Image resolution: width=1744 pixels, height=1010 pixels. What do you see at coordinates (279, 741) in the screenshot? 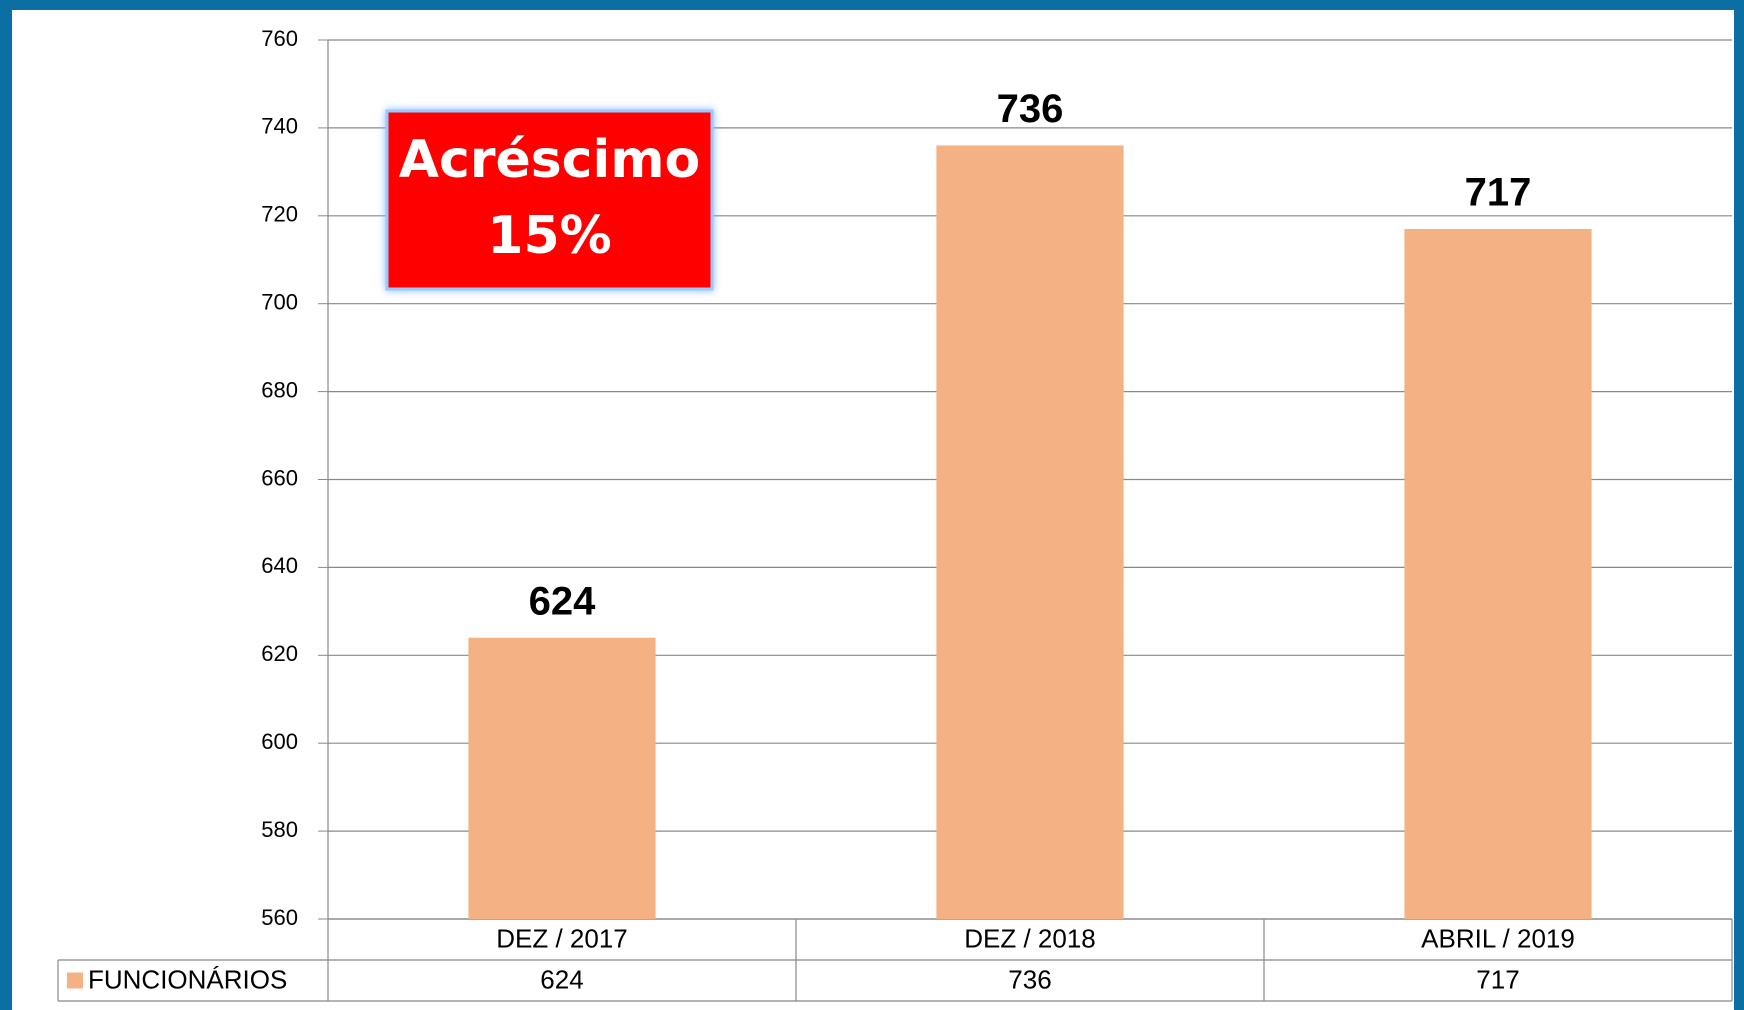
I see `y-tick-label: 600` at bounding box center [279, 741].